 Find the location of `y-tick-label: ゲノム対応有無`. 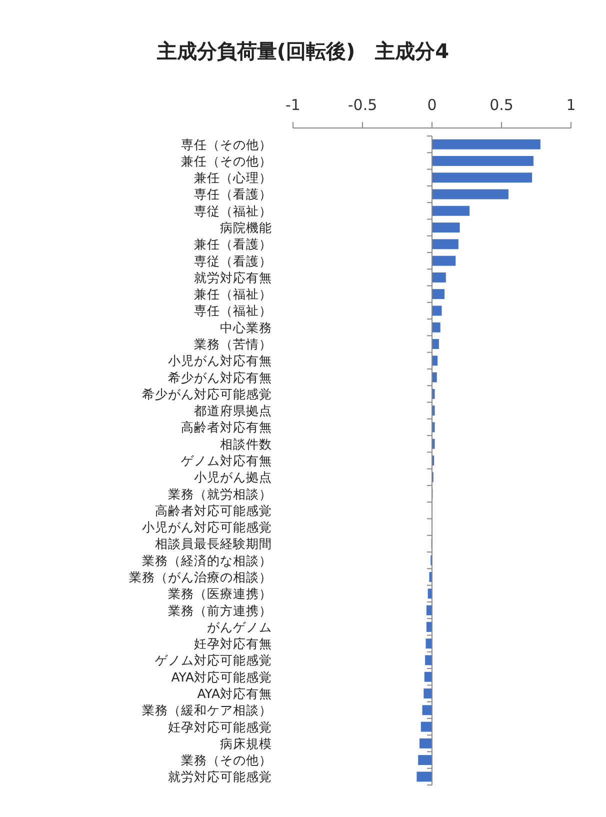

y-tick-label: ゲノム対応有無 is located at coordinates (226, 460).